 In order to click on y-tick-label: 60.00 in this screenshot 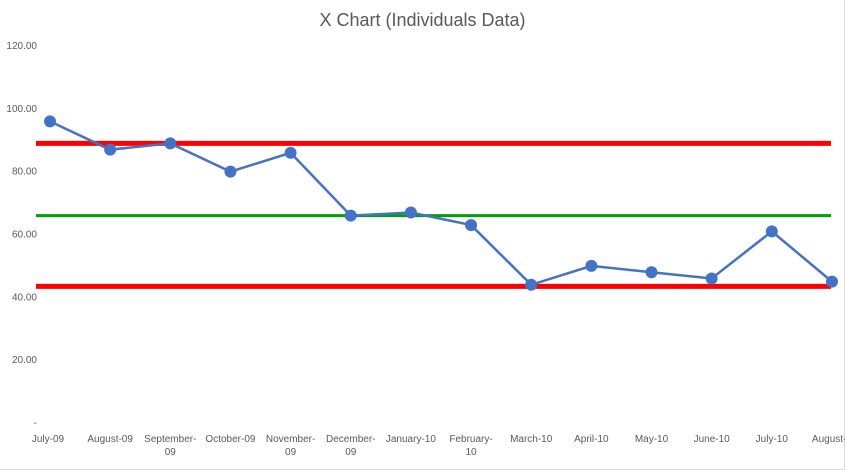, I will do `click(24, 235)`.